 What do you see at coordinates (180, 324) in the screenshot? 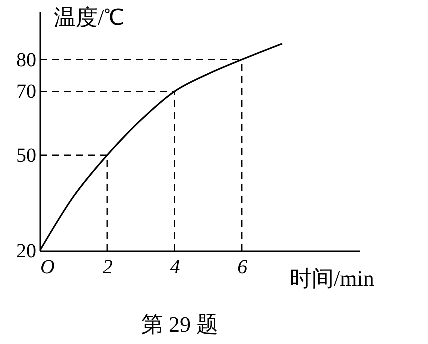
I see `text: 第 29 题` at bounding box center [180, 324].